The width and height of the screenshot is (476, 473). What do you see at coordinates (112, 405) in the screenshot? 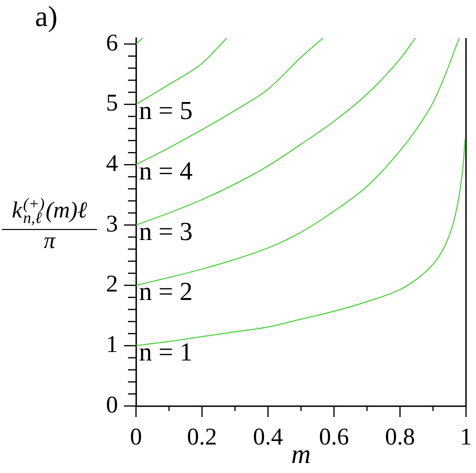
I see `y-tick-label: 0` at bounding box center [112, 405].